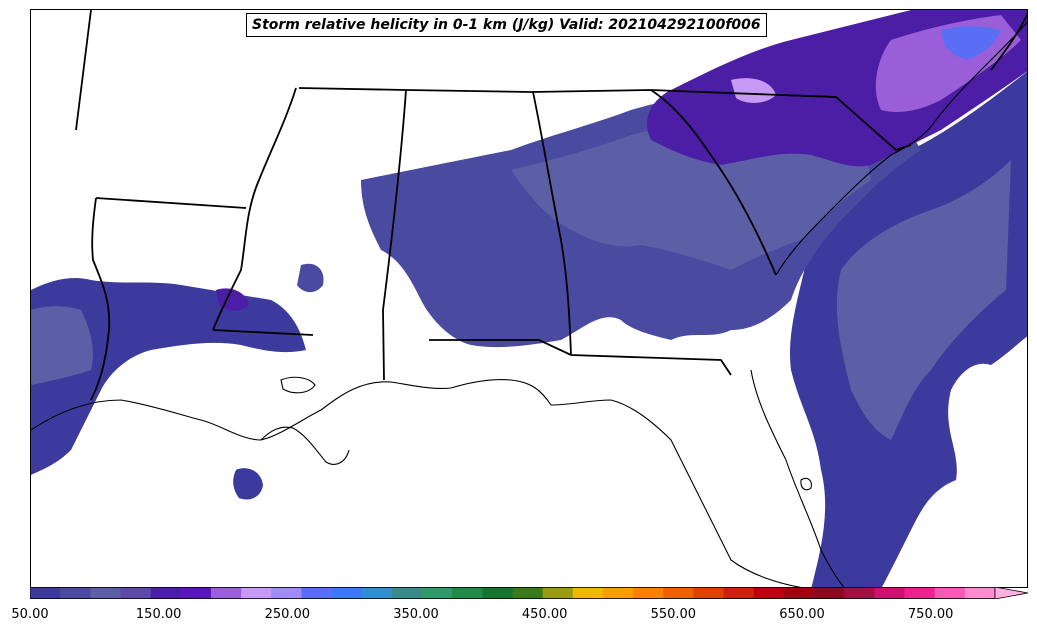  I want to click on colorbar, so click(529, 593).